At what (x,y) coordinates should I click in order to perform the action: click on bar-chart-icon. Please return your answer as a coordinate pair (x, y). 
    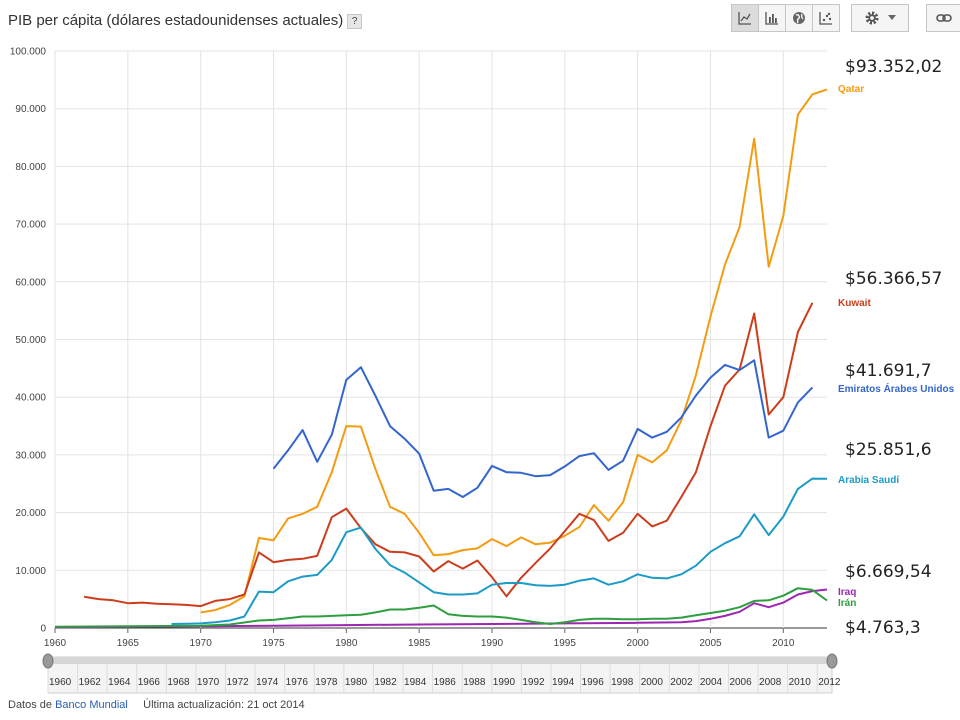
    Looking at the image, I should click on (771, 18).